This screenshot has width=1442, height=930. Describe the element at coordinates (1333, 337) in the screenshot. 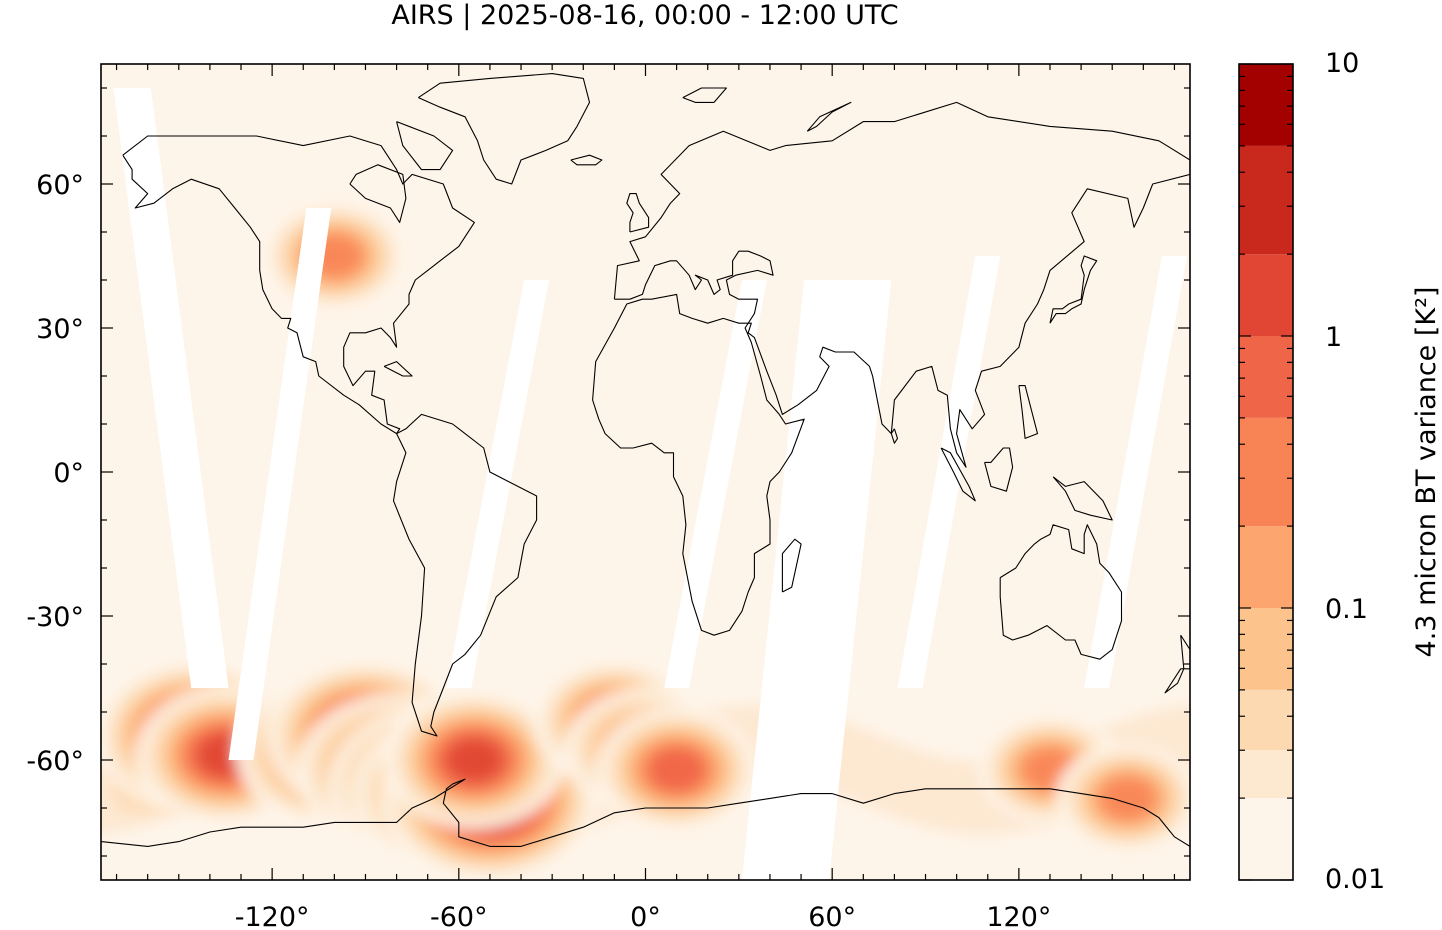

I see `colorbar-tick-label: 1` at that location.